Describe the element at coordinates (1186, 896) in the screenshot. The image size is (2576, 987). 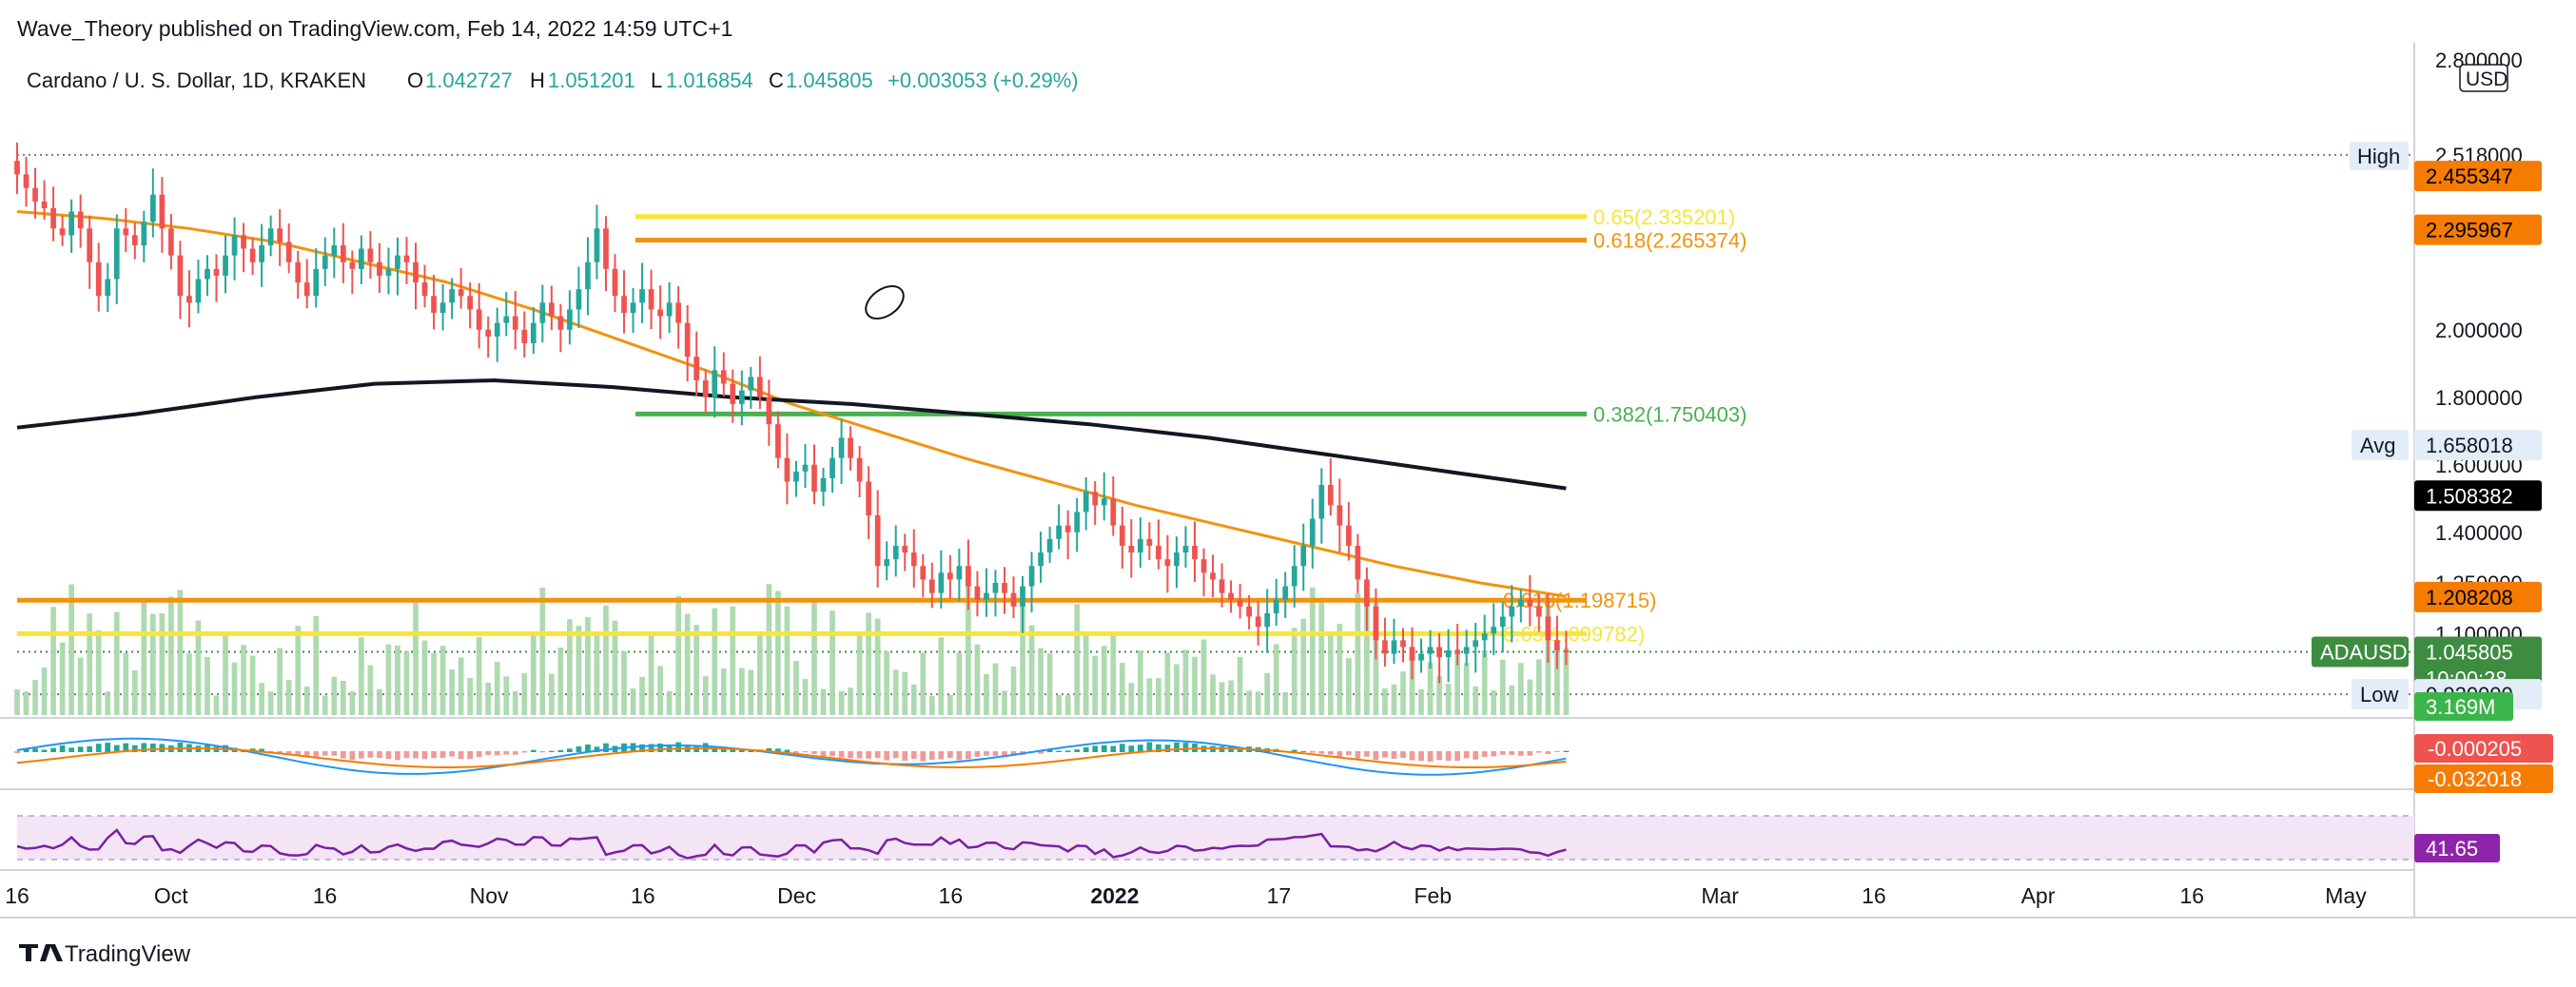
I see `time-axis: 16 Oct 16 Nov 16 Dec 16 2022 17 Feb Mar 16 Apr 16 May` at that location.